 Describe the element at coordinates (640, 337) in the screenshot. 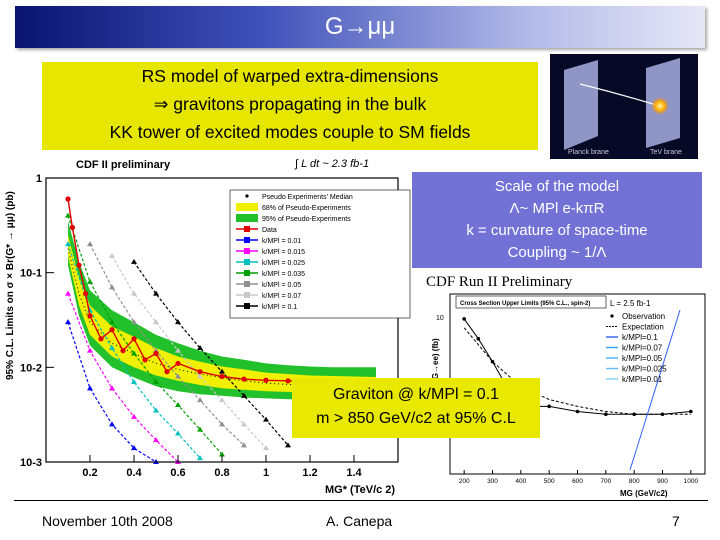

I see `chart2-legend-label: k/MPl=0.1` at that location.